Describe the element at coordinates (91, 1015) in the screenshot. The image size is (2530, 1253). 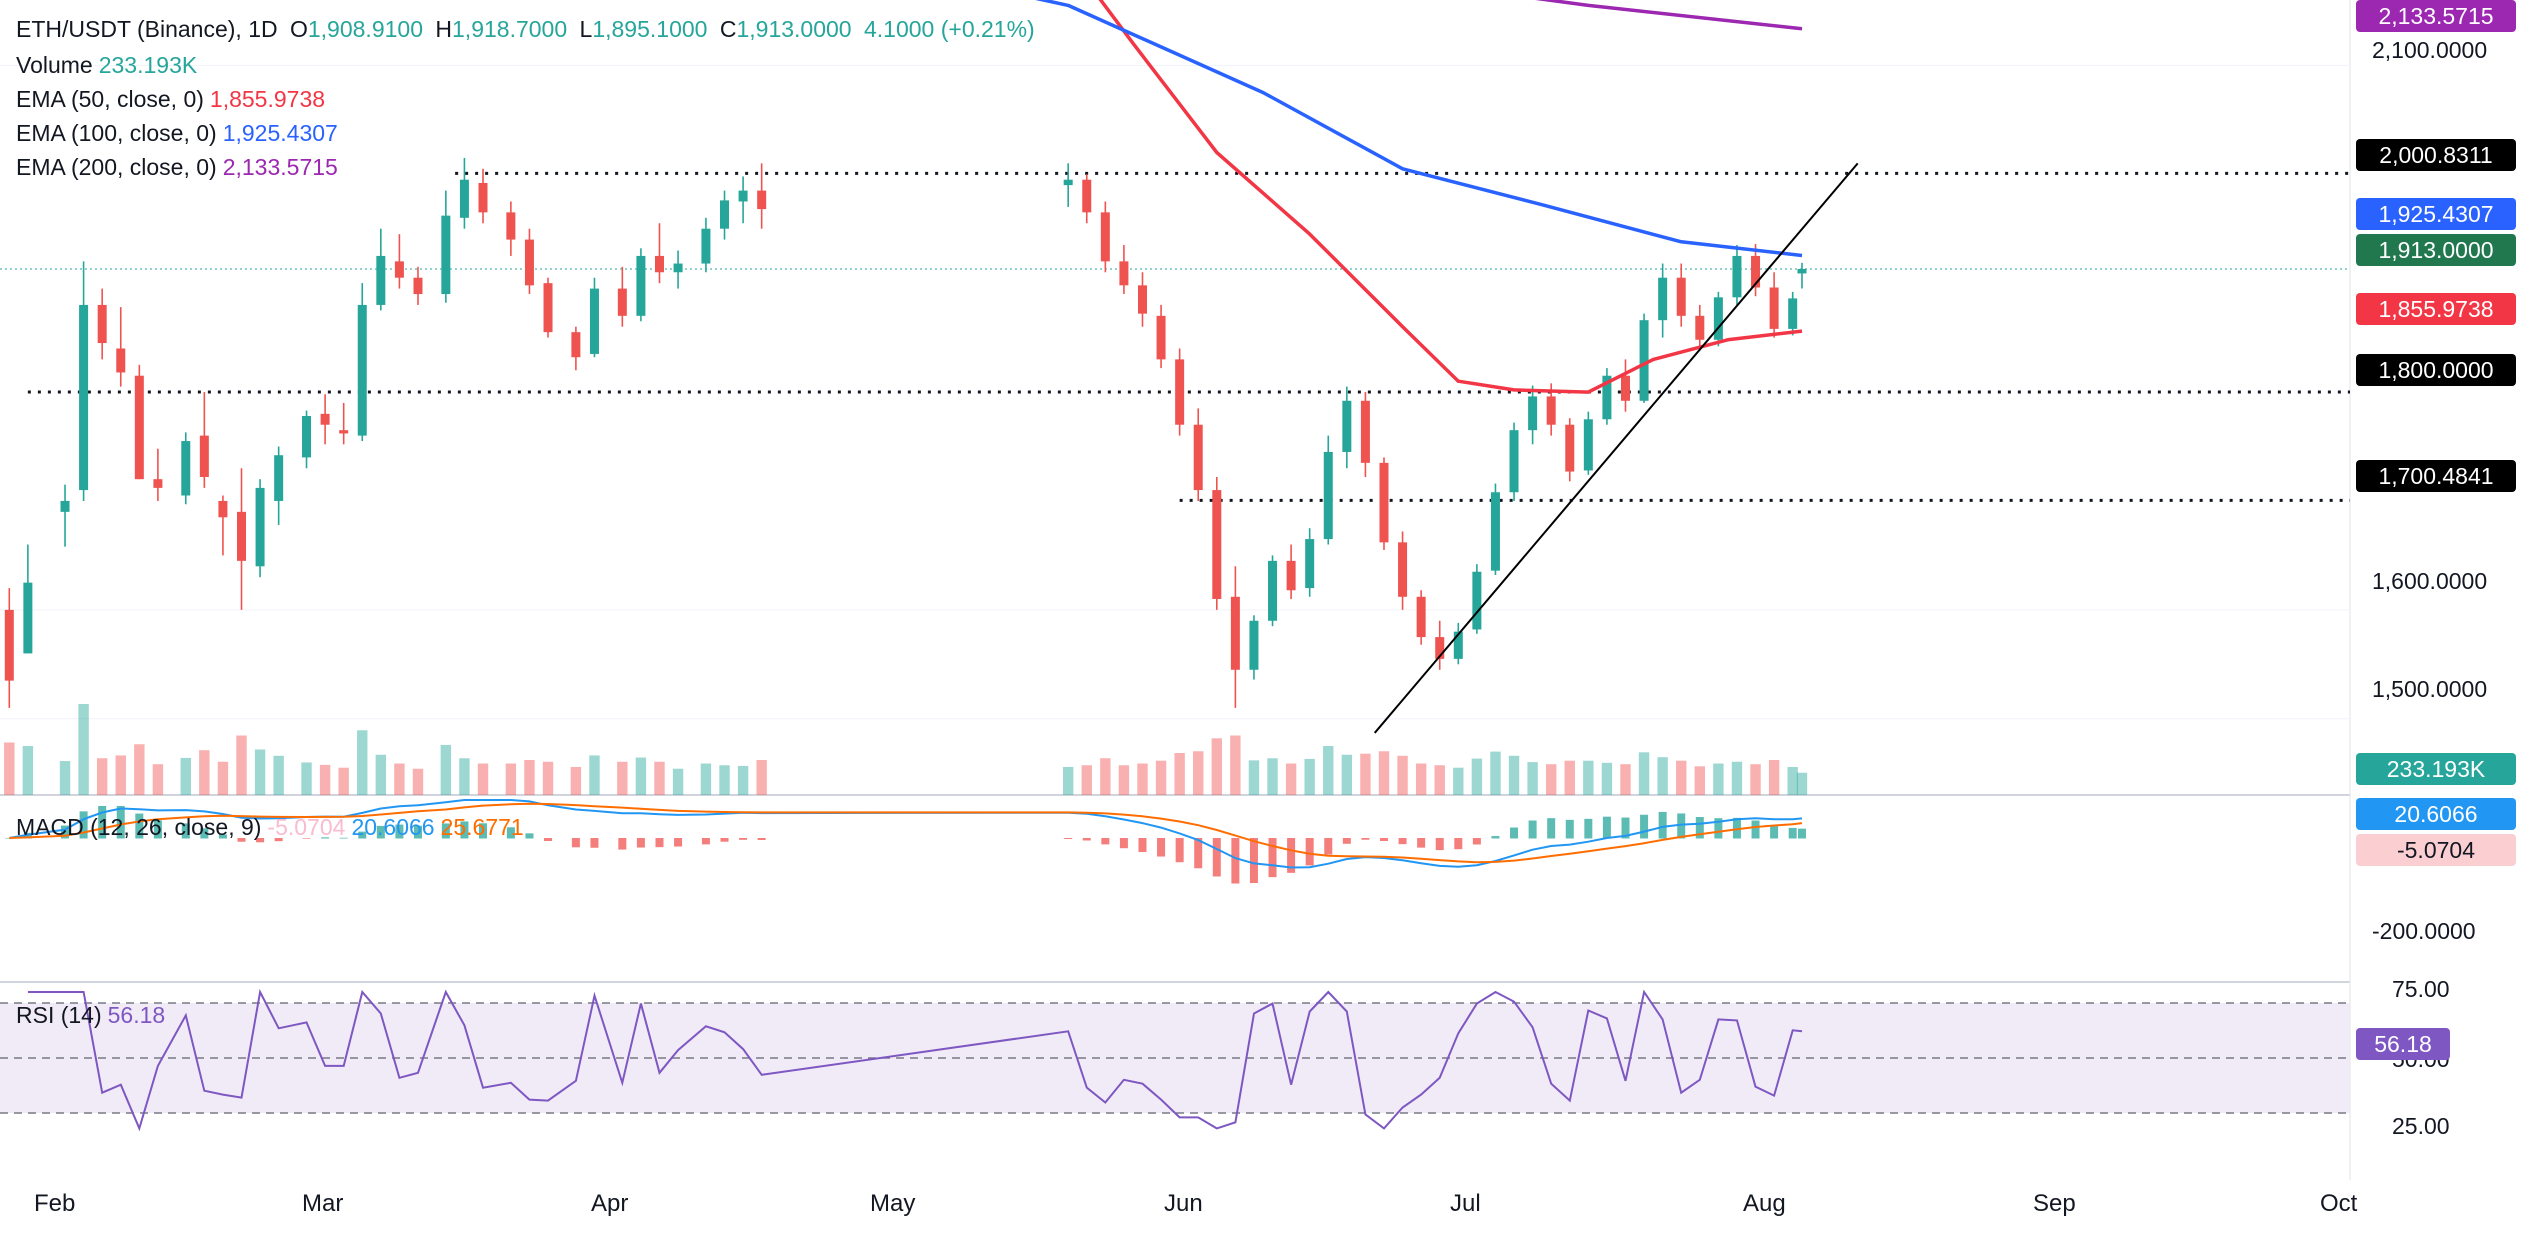
I see `legend-rsi: RSI (14) 56.18` at that location.